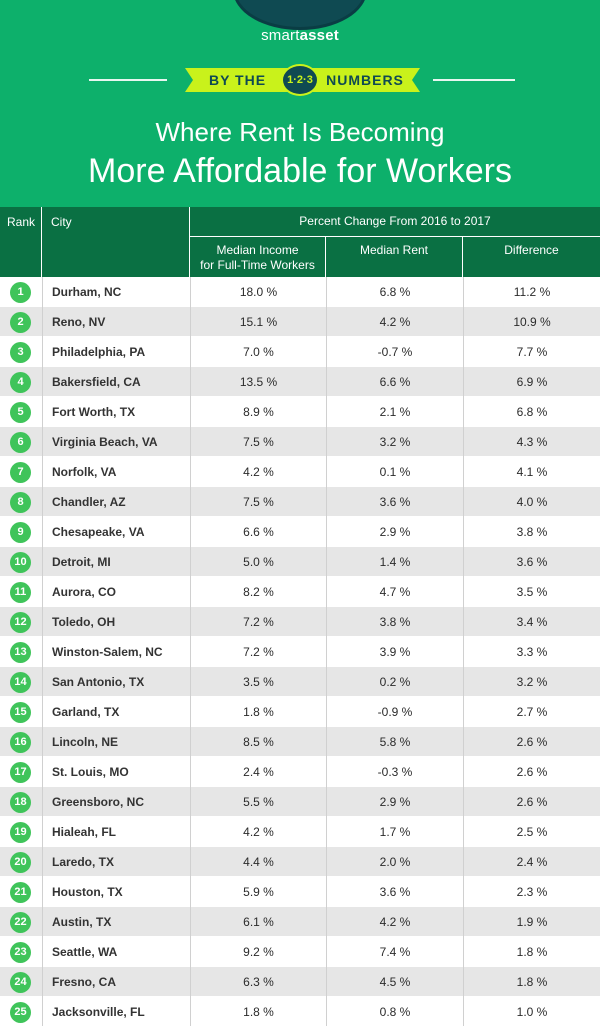 The image size is (600, 1026). Describe the element at coordinates (300, 1011) in the screenshot. I see `table-row: 25 Jacksonville, FL 1.8 % 0.8 % 1.0 %` at that location.